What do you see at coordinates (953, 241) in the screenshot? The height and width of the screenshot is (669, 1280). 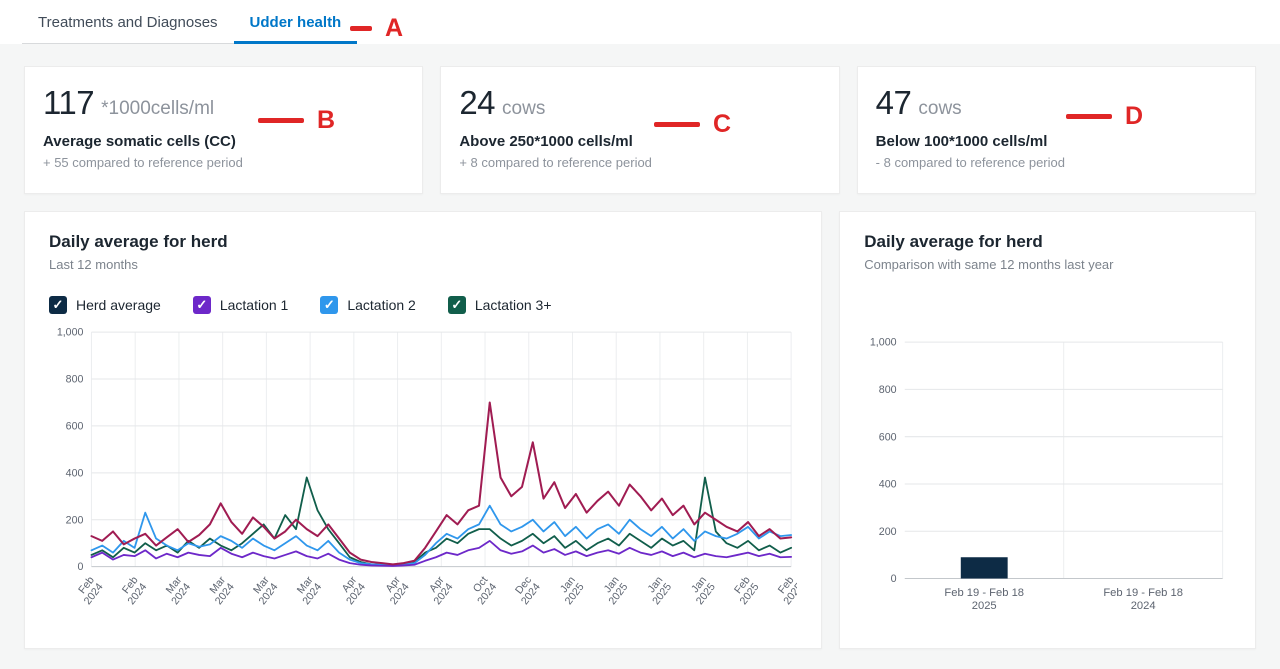 I see `right-chart-title: Daily average for herd` at bounding box center [953, 241].